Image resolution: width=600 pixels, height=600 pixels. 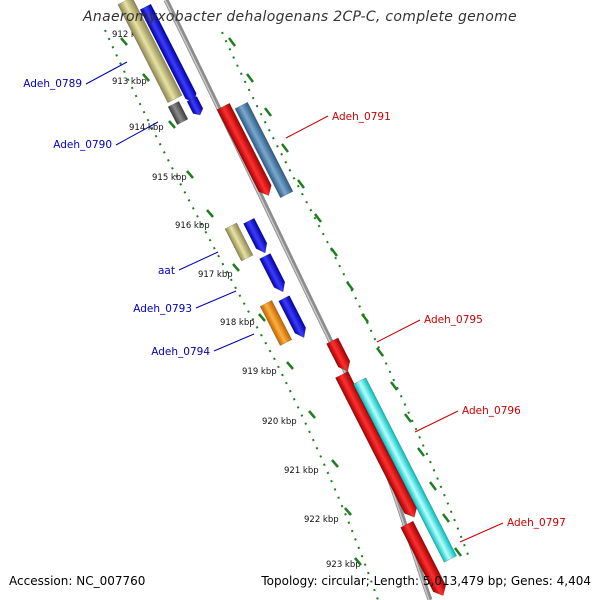 I want to click on ruler-tick-label: 920 kbp, so click(x=279, y=422).